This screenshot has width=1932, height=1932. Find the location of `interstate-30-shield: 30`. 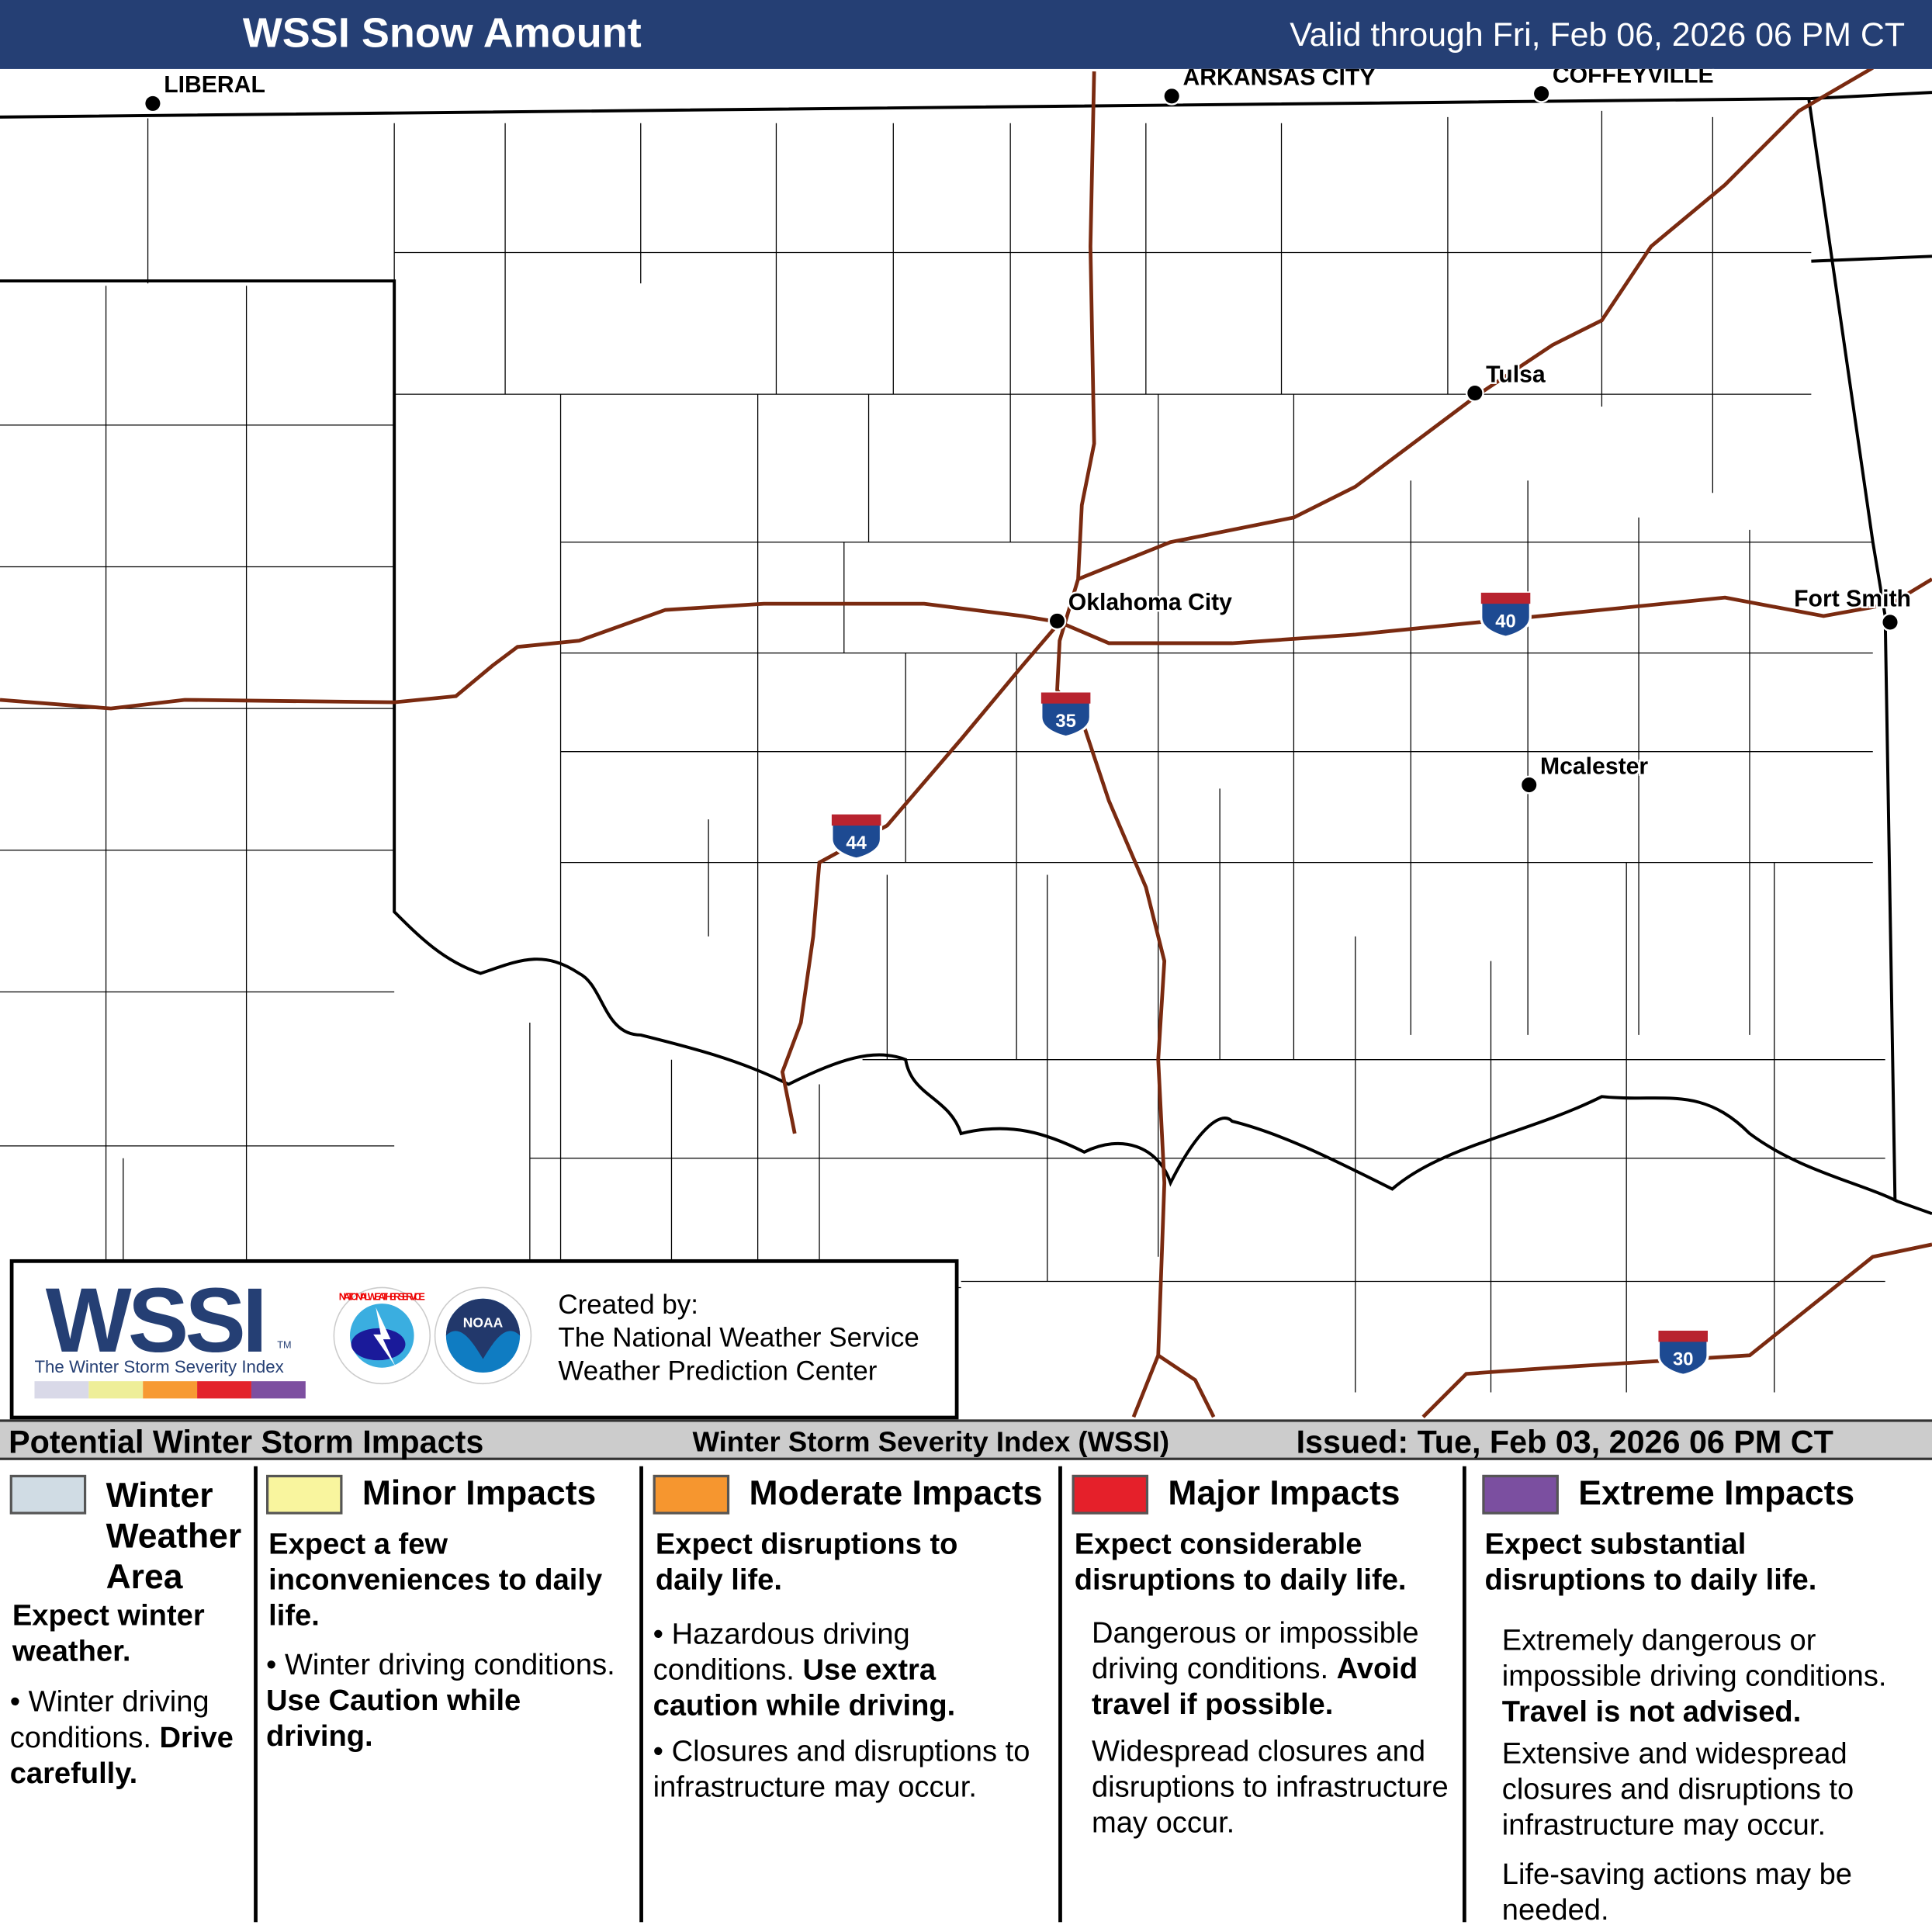

interstate-30-shield: 30 is located at coordinates (1683, 1352).